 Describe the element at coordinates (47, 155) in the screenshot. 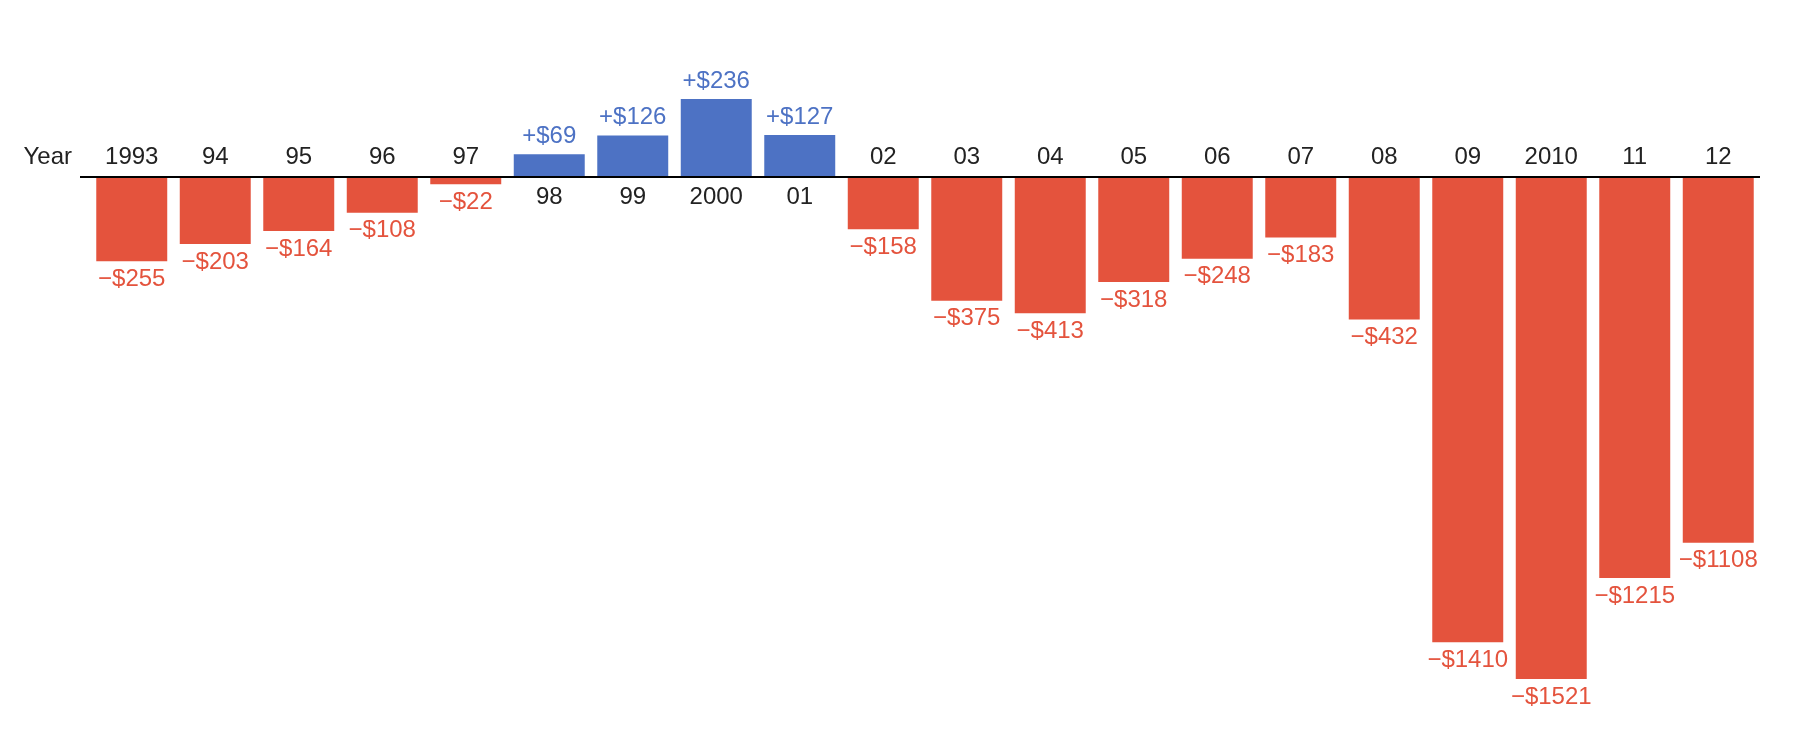

I see `x-axis-title: Year` at that location.